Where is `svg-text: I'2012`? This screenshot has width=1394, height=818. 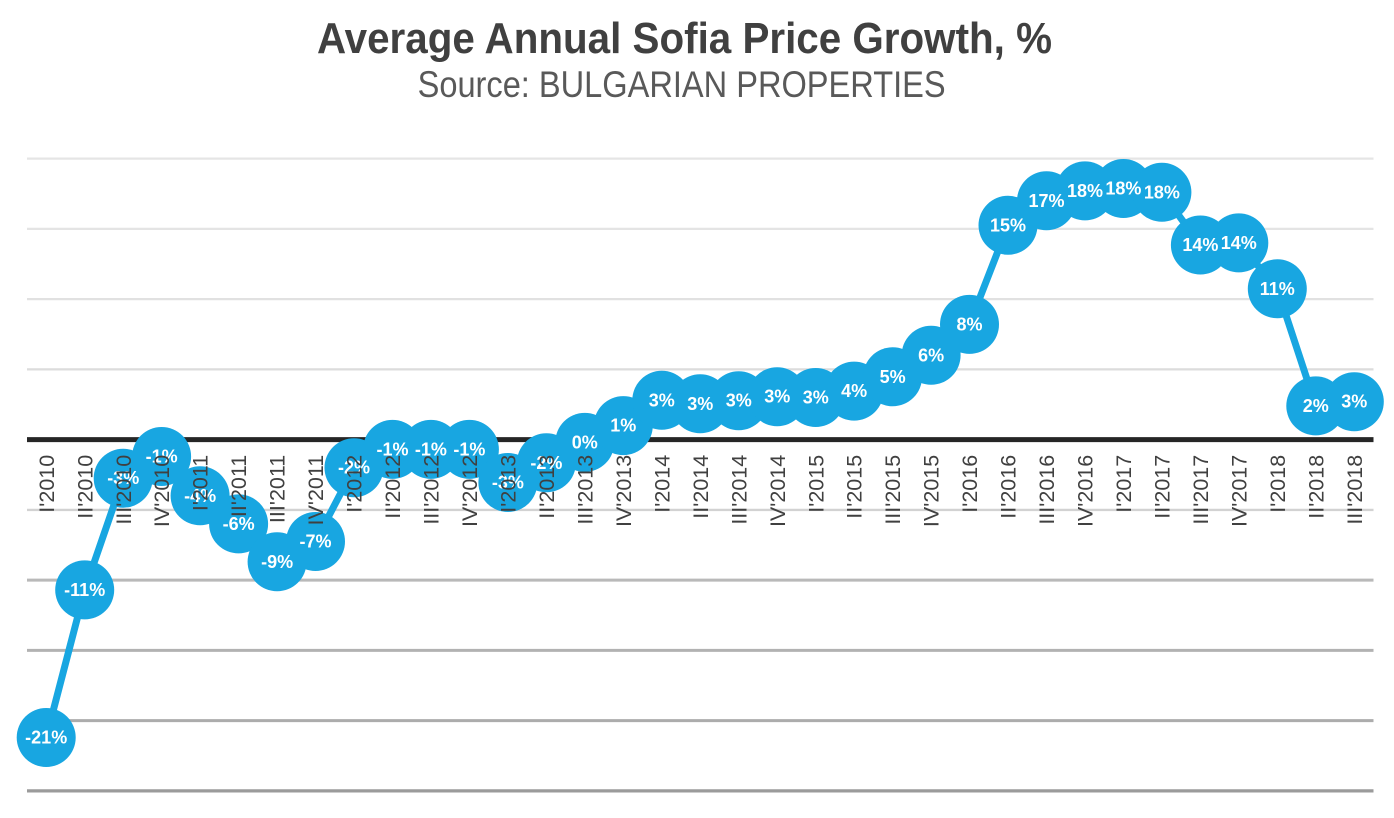
svg-text: I'2012 is located at coordinates (355, 484).